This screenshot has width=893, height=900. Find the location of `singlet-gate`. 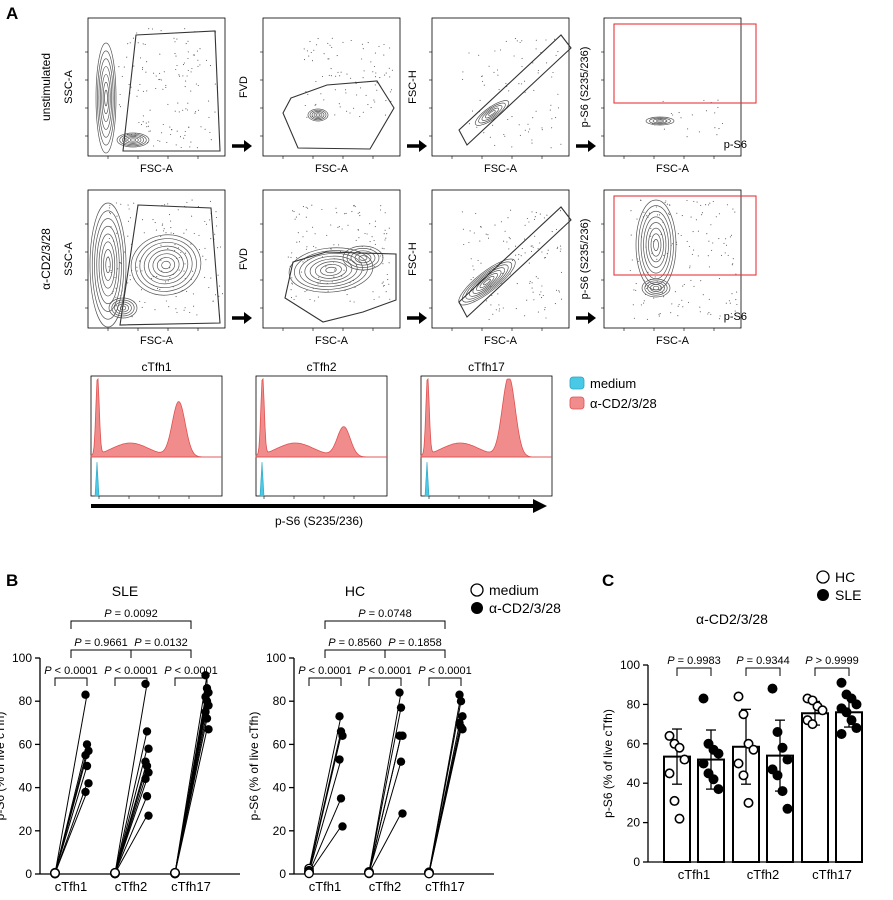

singlet-gate is located at coordinates (515, 90).